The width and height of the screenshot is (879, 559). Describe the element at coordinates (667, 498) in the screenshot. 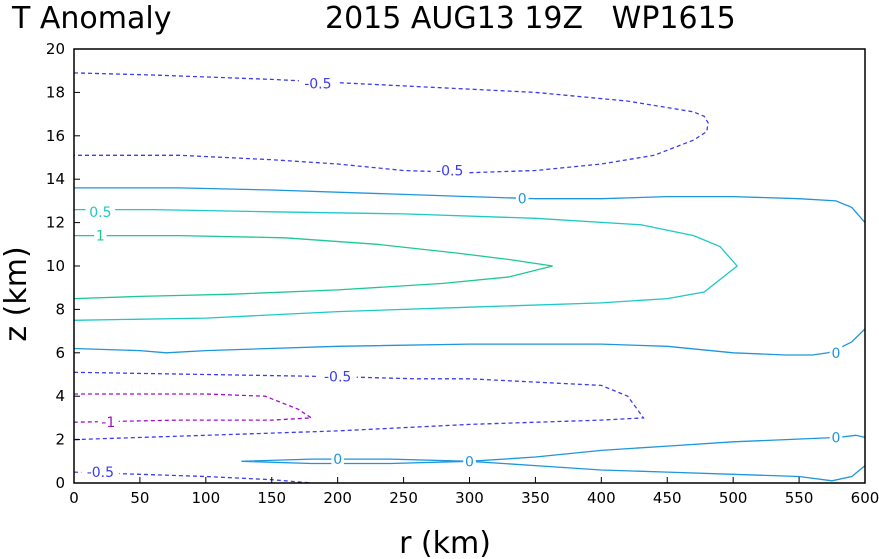

I see `x-tick-label: 450` at that location.